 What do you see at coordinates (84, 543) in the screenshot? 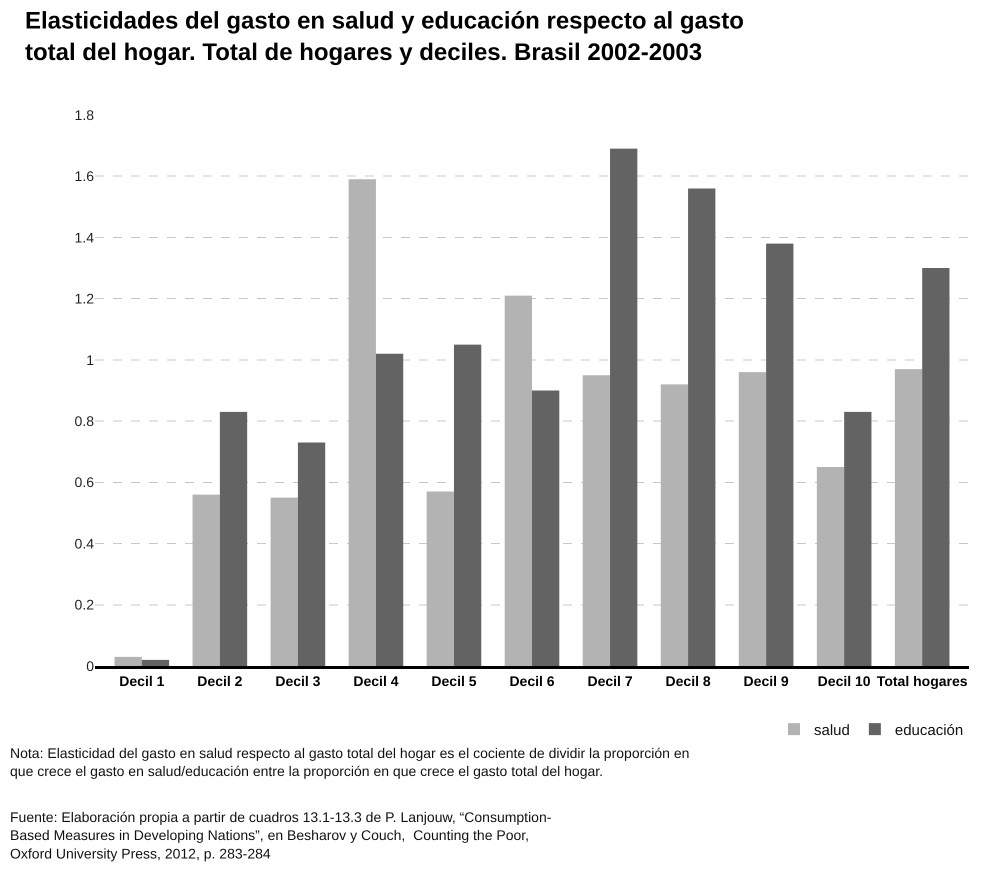
I see `y-tick-label: 0.4` at bounding box center [84, 543].